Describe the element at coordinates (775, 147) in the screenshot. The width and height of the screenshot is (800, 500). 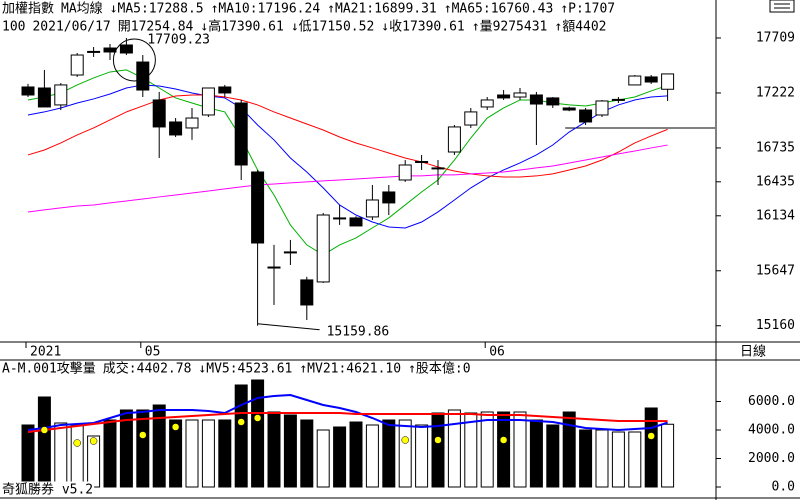
I see `y-tick-label: 16735` at that location.